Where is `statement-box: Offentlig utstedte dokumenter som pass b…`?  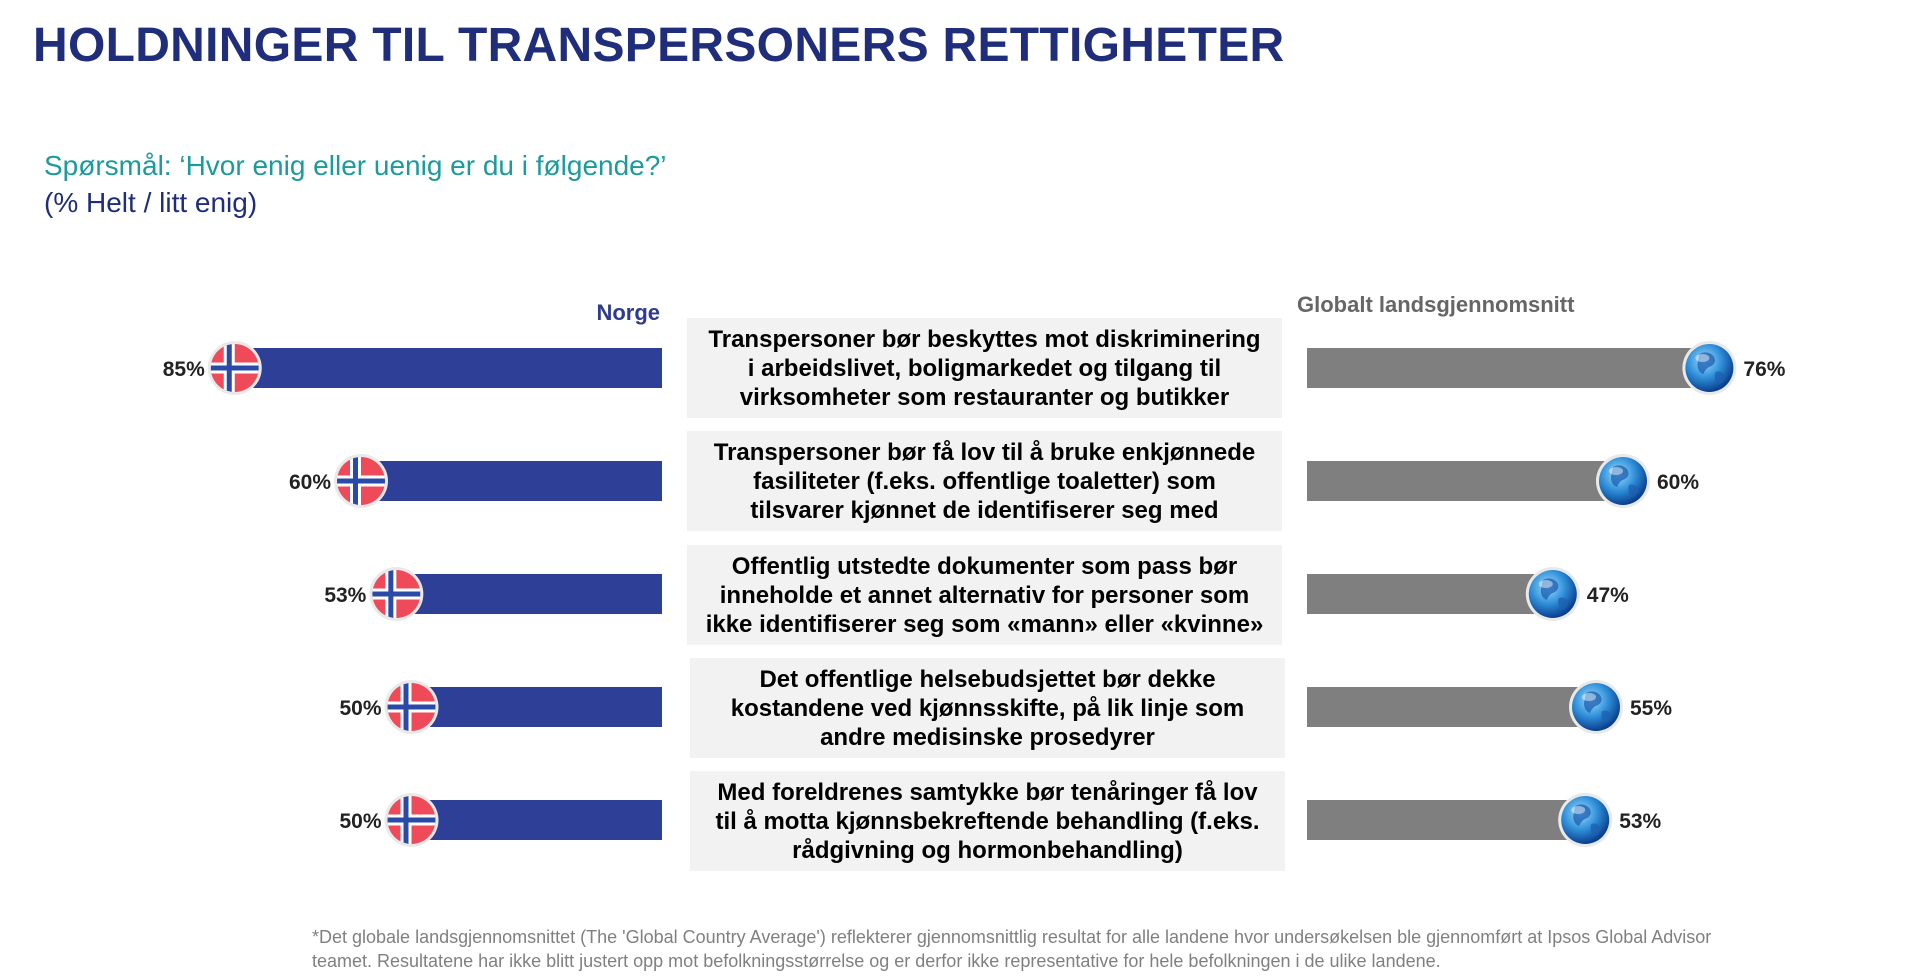
statement-box: Offentlig utstedte dokumenter som pass b… is located at coordinates (984, 595).